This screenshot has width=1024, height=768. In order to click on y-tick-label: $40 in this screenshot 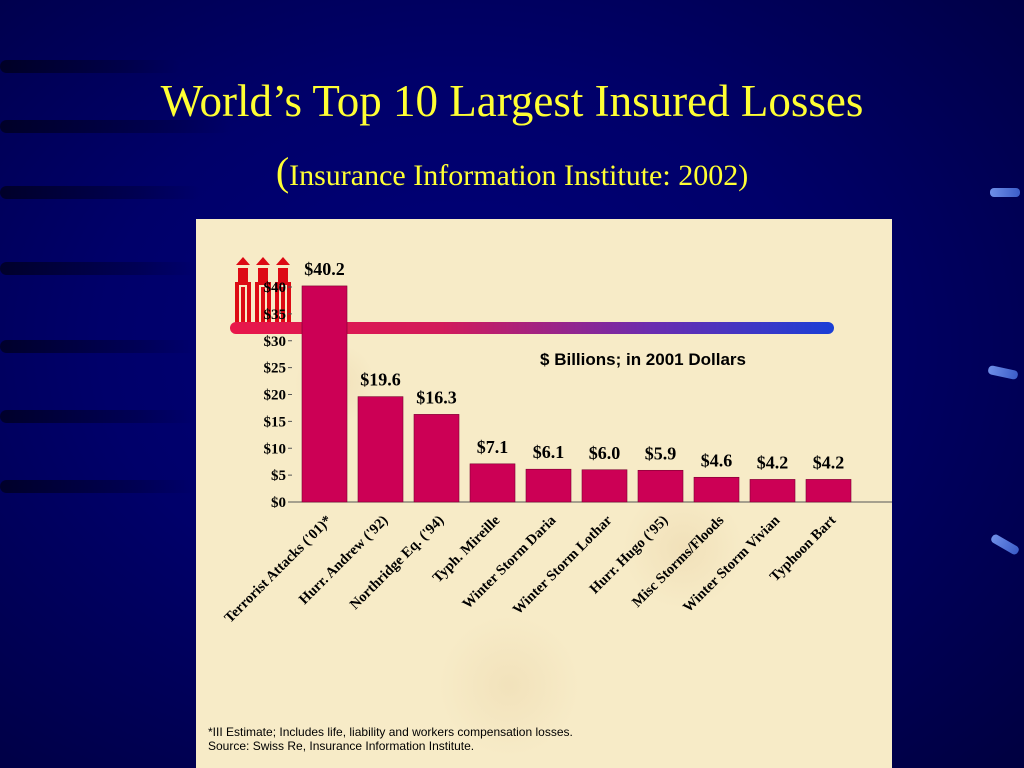, I will do `click(275, 288)`.